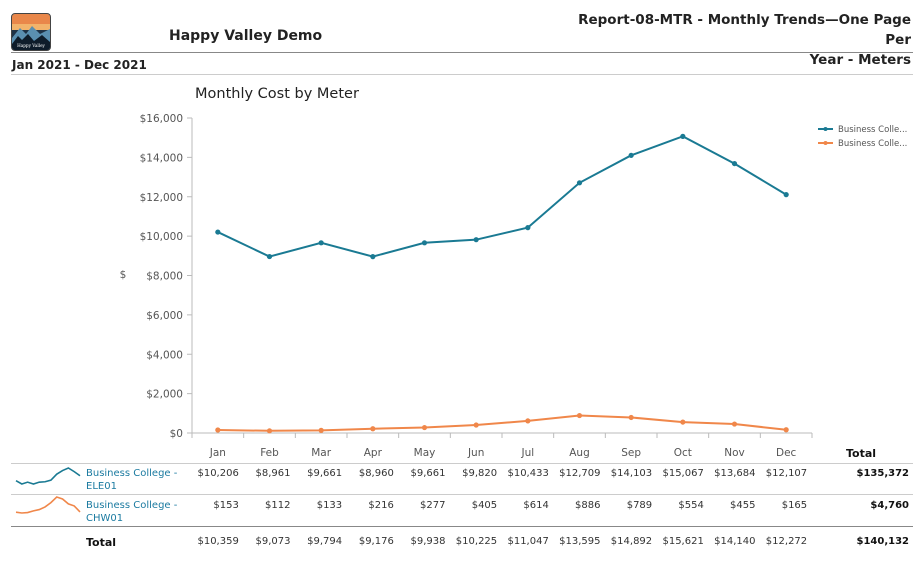 The width and height of the screenshot is (924, 567). Describe the element at coordinates (31, 45) in the screenshot. I see `logo-text: Happy Valley` at that location.